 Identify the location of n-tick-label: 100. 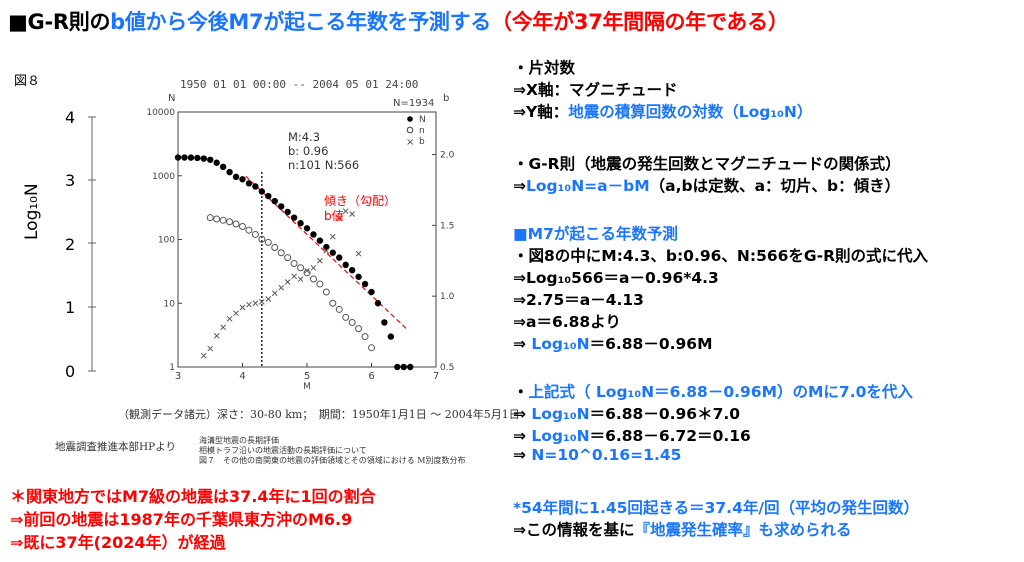
(166, 241).